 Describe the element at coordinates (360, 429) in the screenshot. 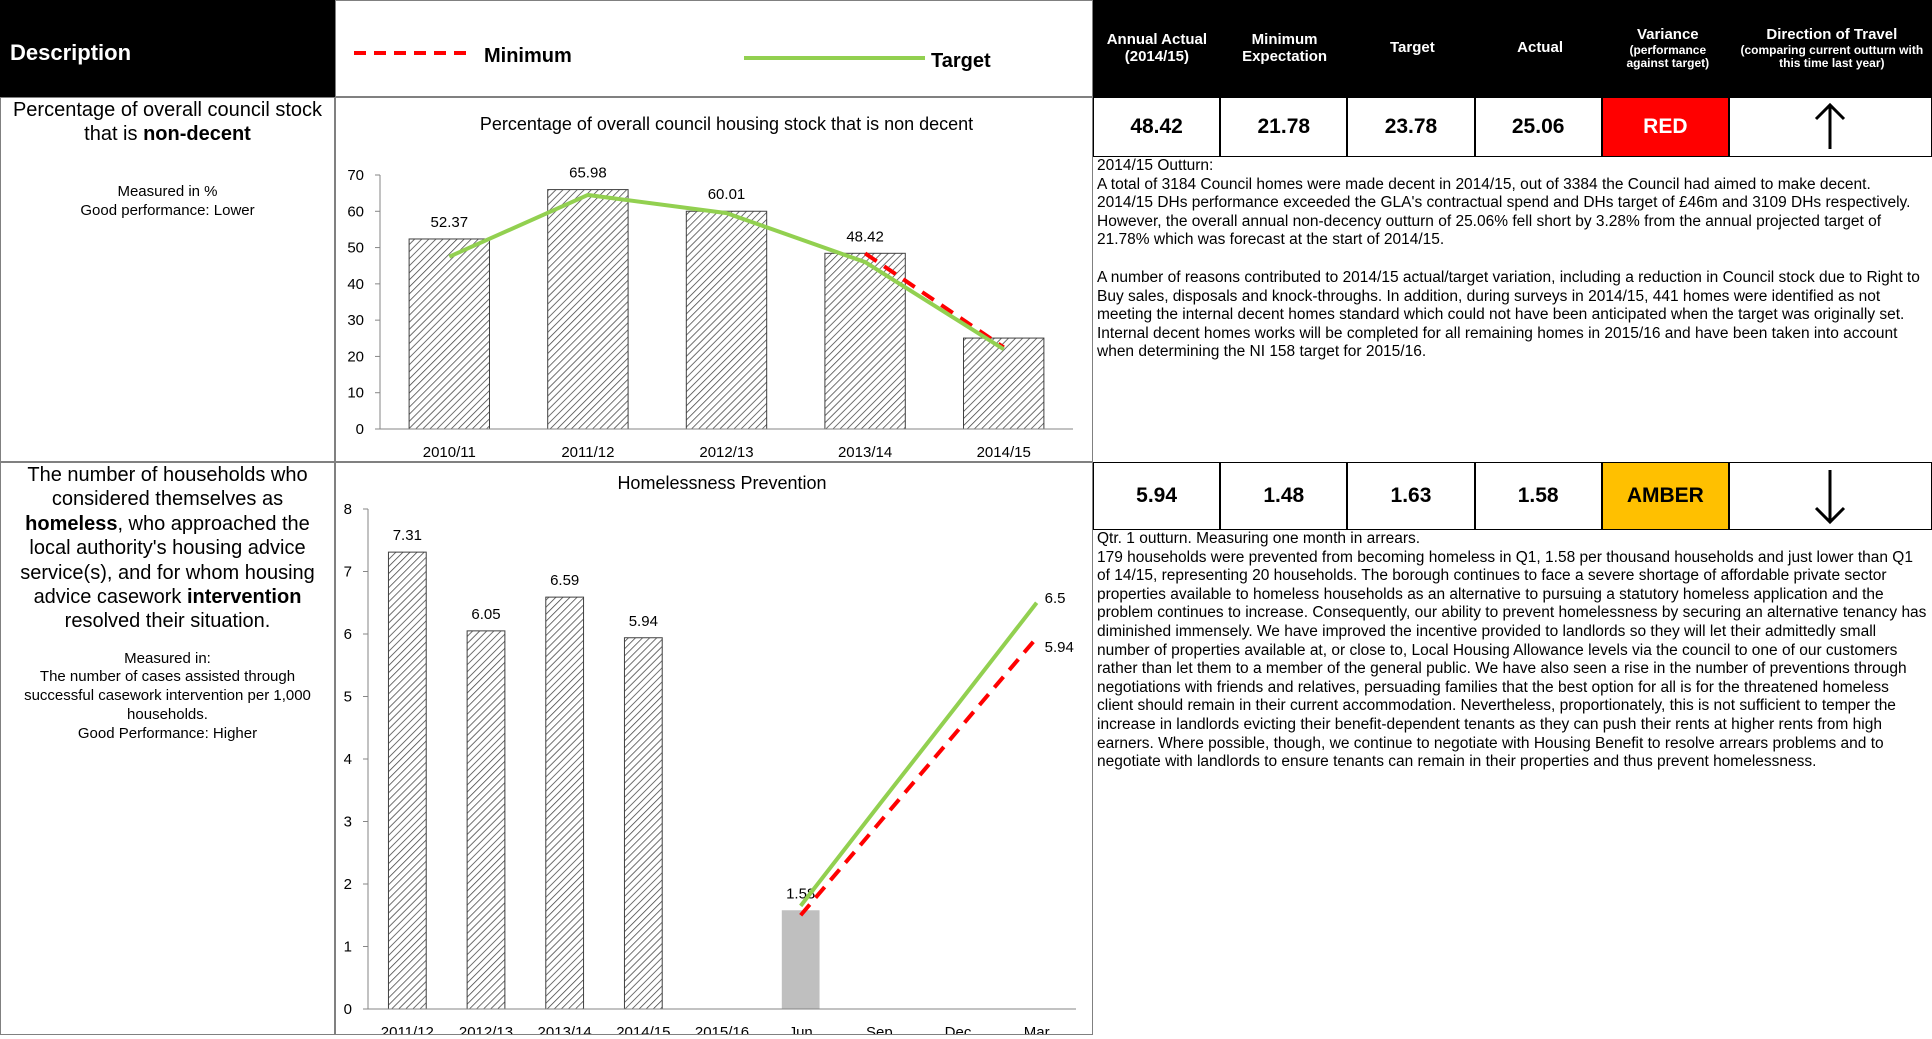

I see `y-tick-label: 0` at that location.